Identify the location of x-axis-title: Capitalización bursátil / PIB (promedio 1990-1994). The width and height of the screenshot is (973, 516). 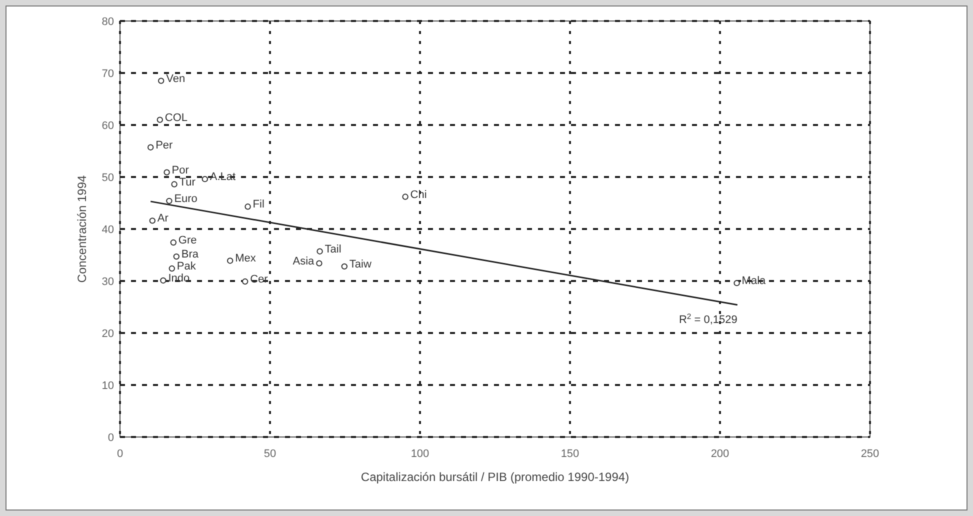
(495, 477).